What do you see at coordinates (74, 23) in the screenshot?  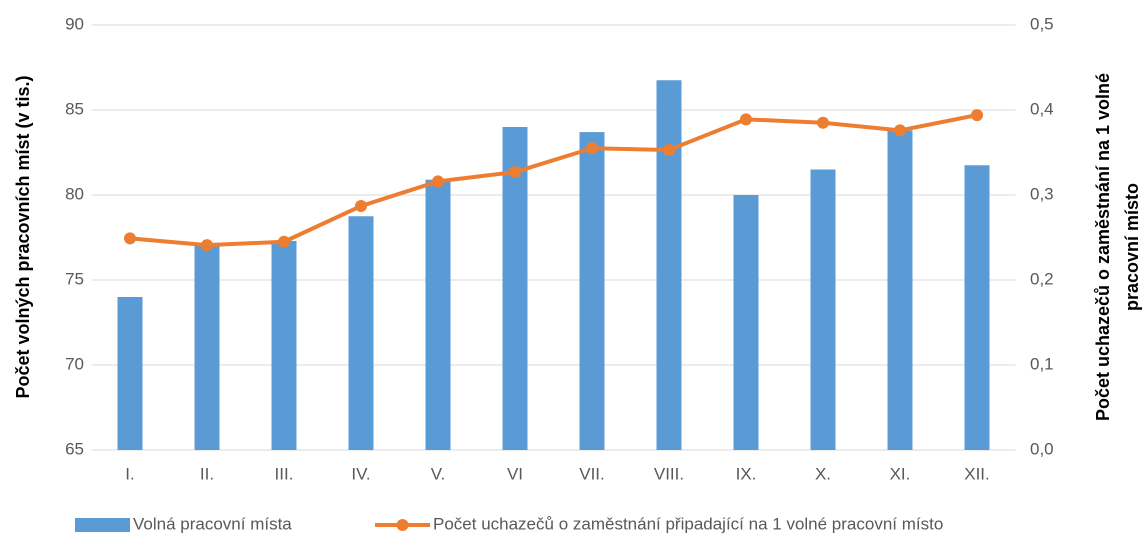 I see `y-tick-label: 90` at bounding box center [74, 23].